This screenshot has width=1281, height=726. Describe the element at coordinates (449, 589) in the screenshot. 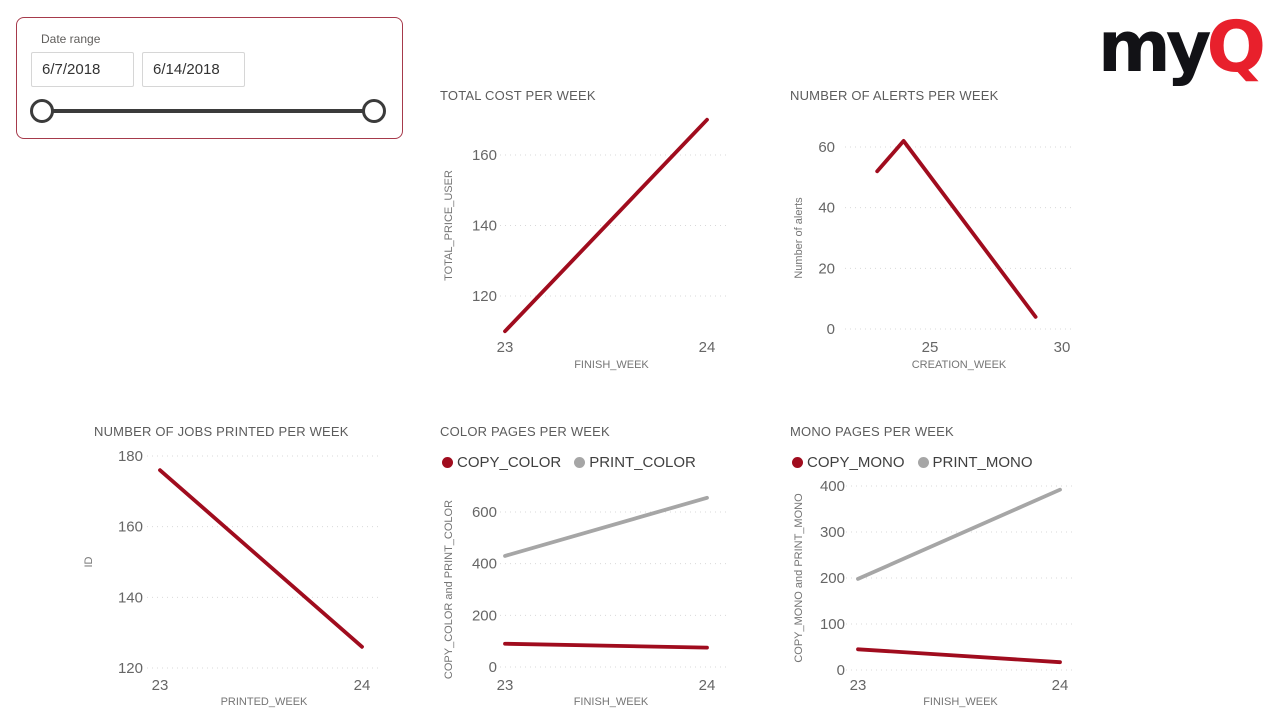

I see `y-axis-label: COPY_COLOR and PRINT_COLOR` at that location.